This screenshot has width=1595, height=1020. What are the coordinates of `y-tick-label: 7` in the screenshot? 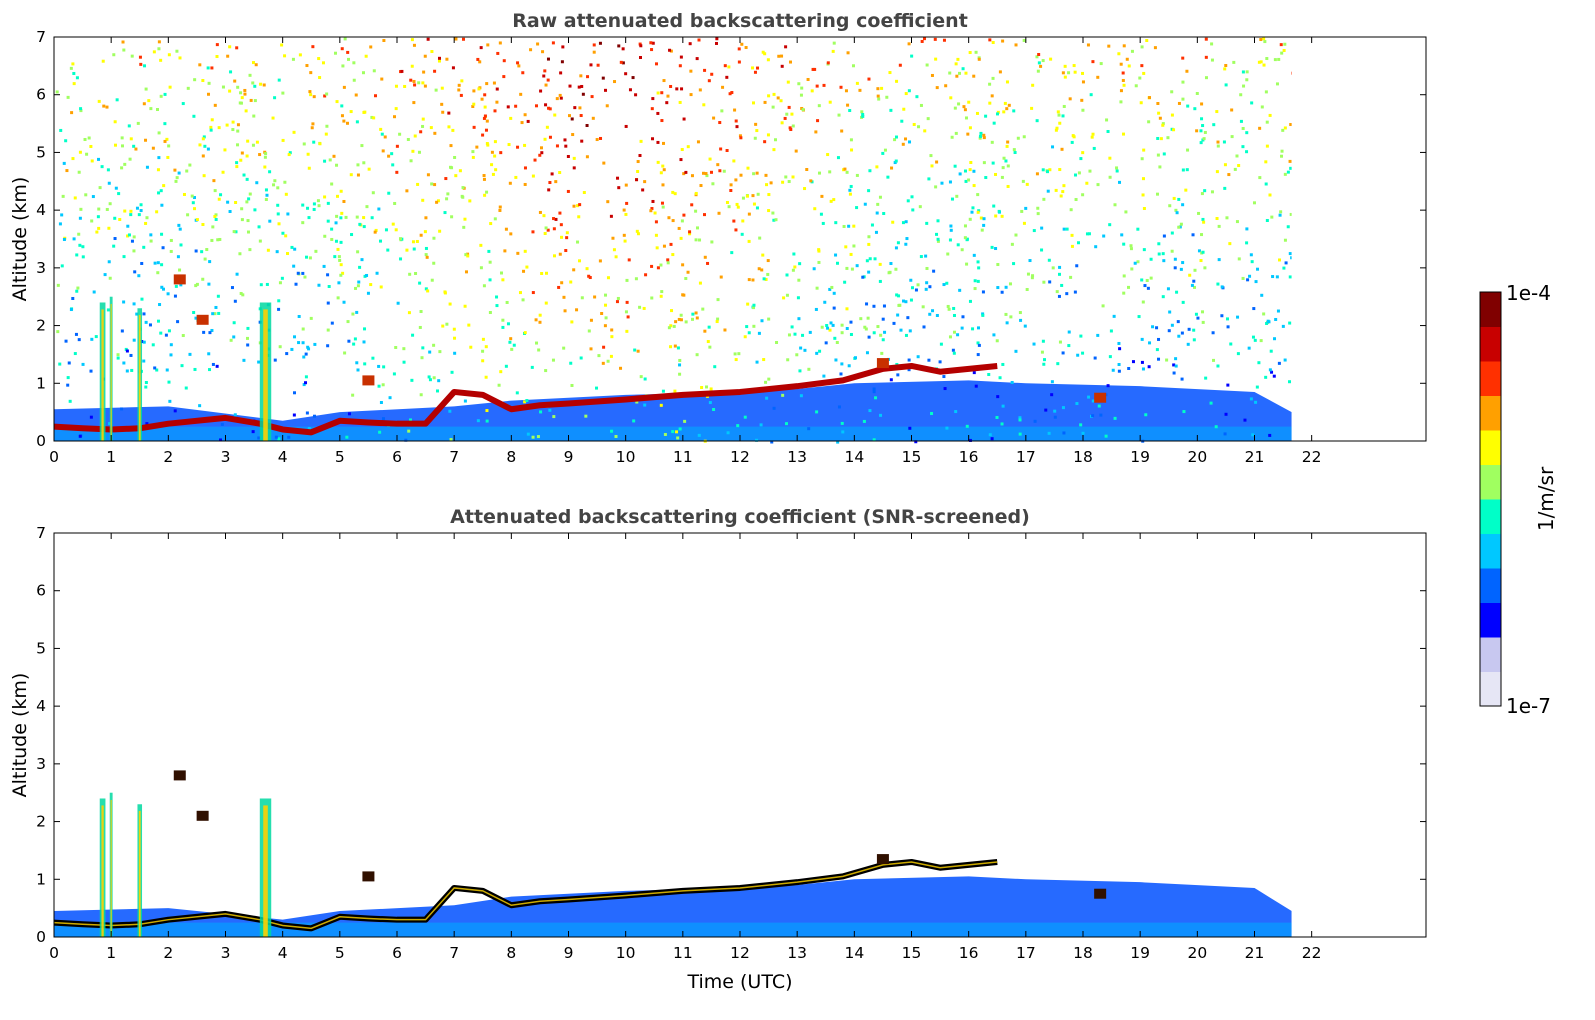 It's located at (41, 37).